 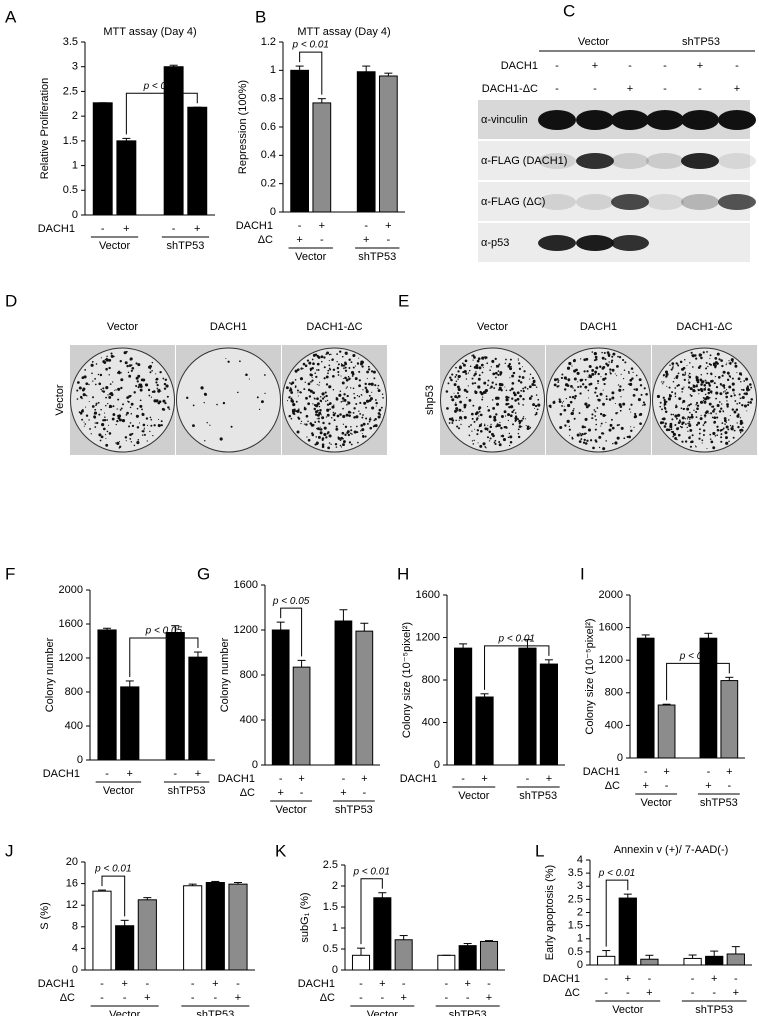 I want to click on y-tick-label: 800, so click(x=614, y=693).